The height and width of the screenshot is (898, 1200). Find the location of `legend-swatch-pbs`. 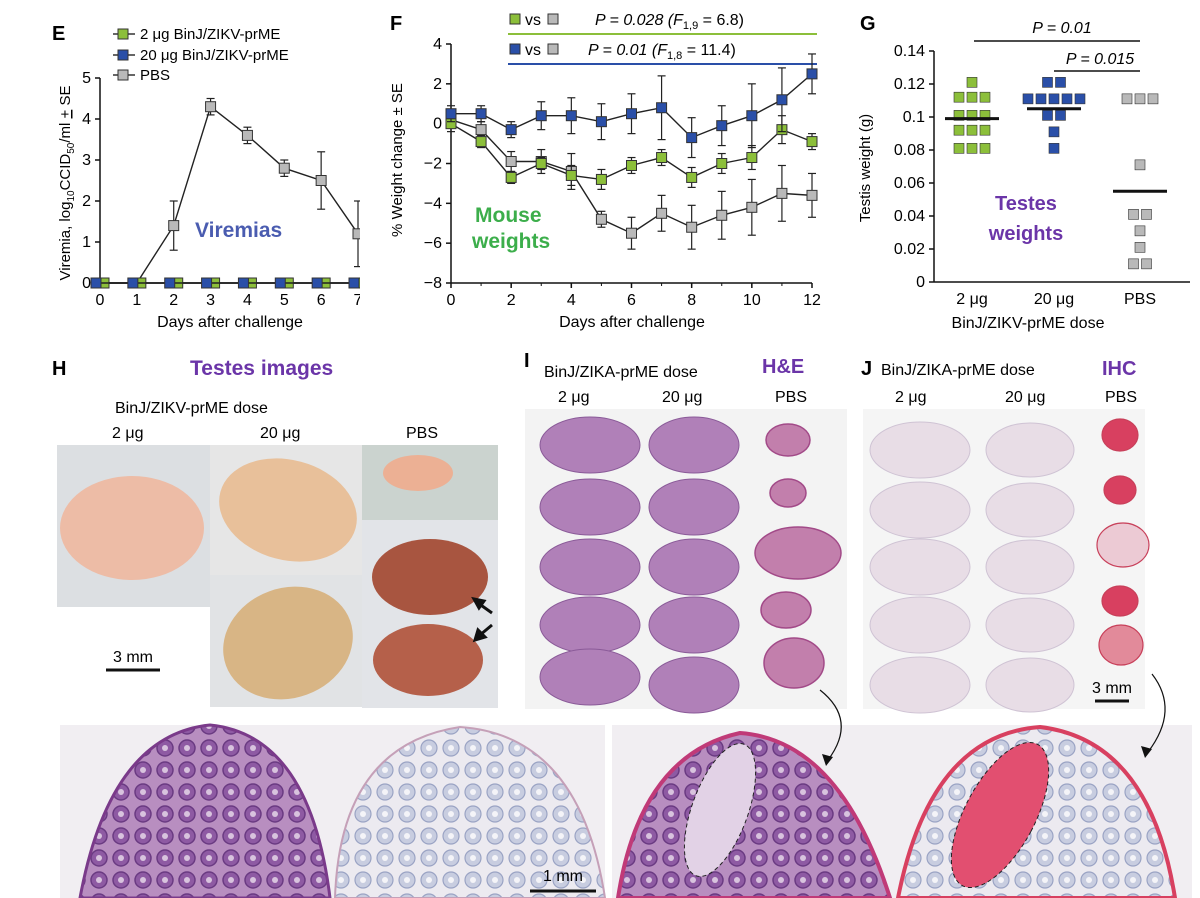

legend-swatch-pbs is located at coordinates (123, 75).